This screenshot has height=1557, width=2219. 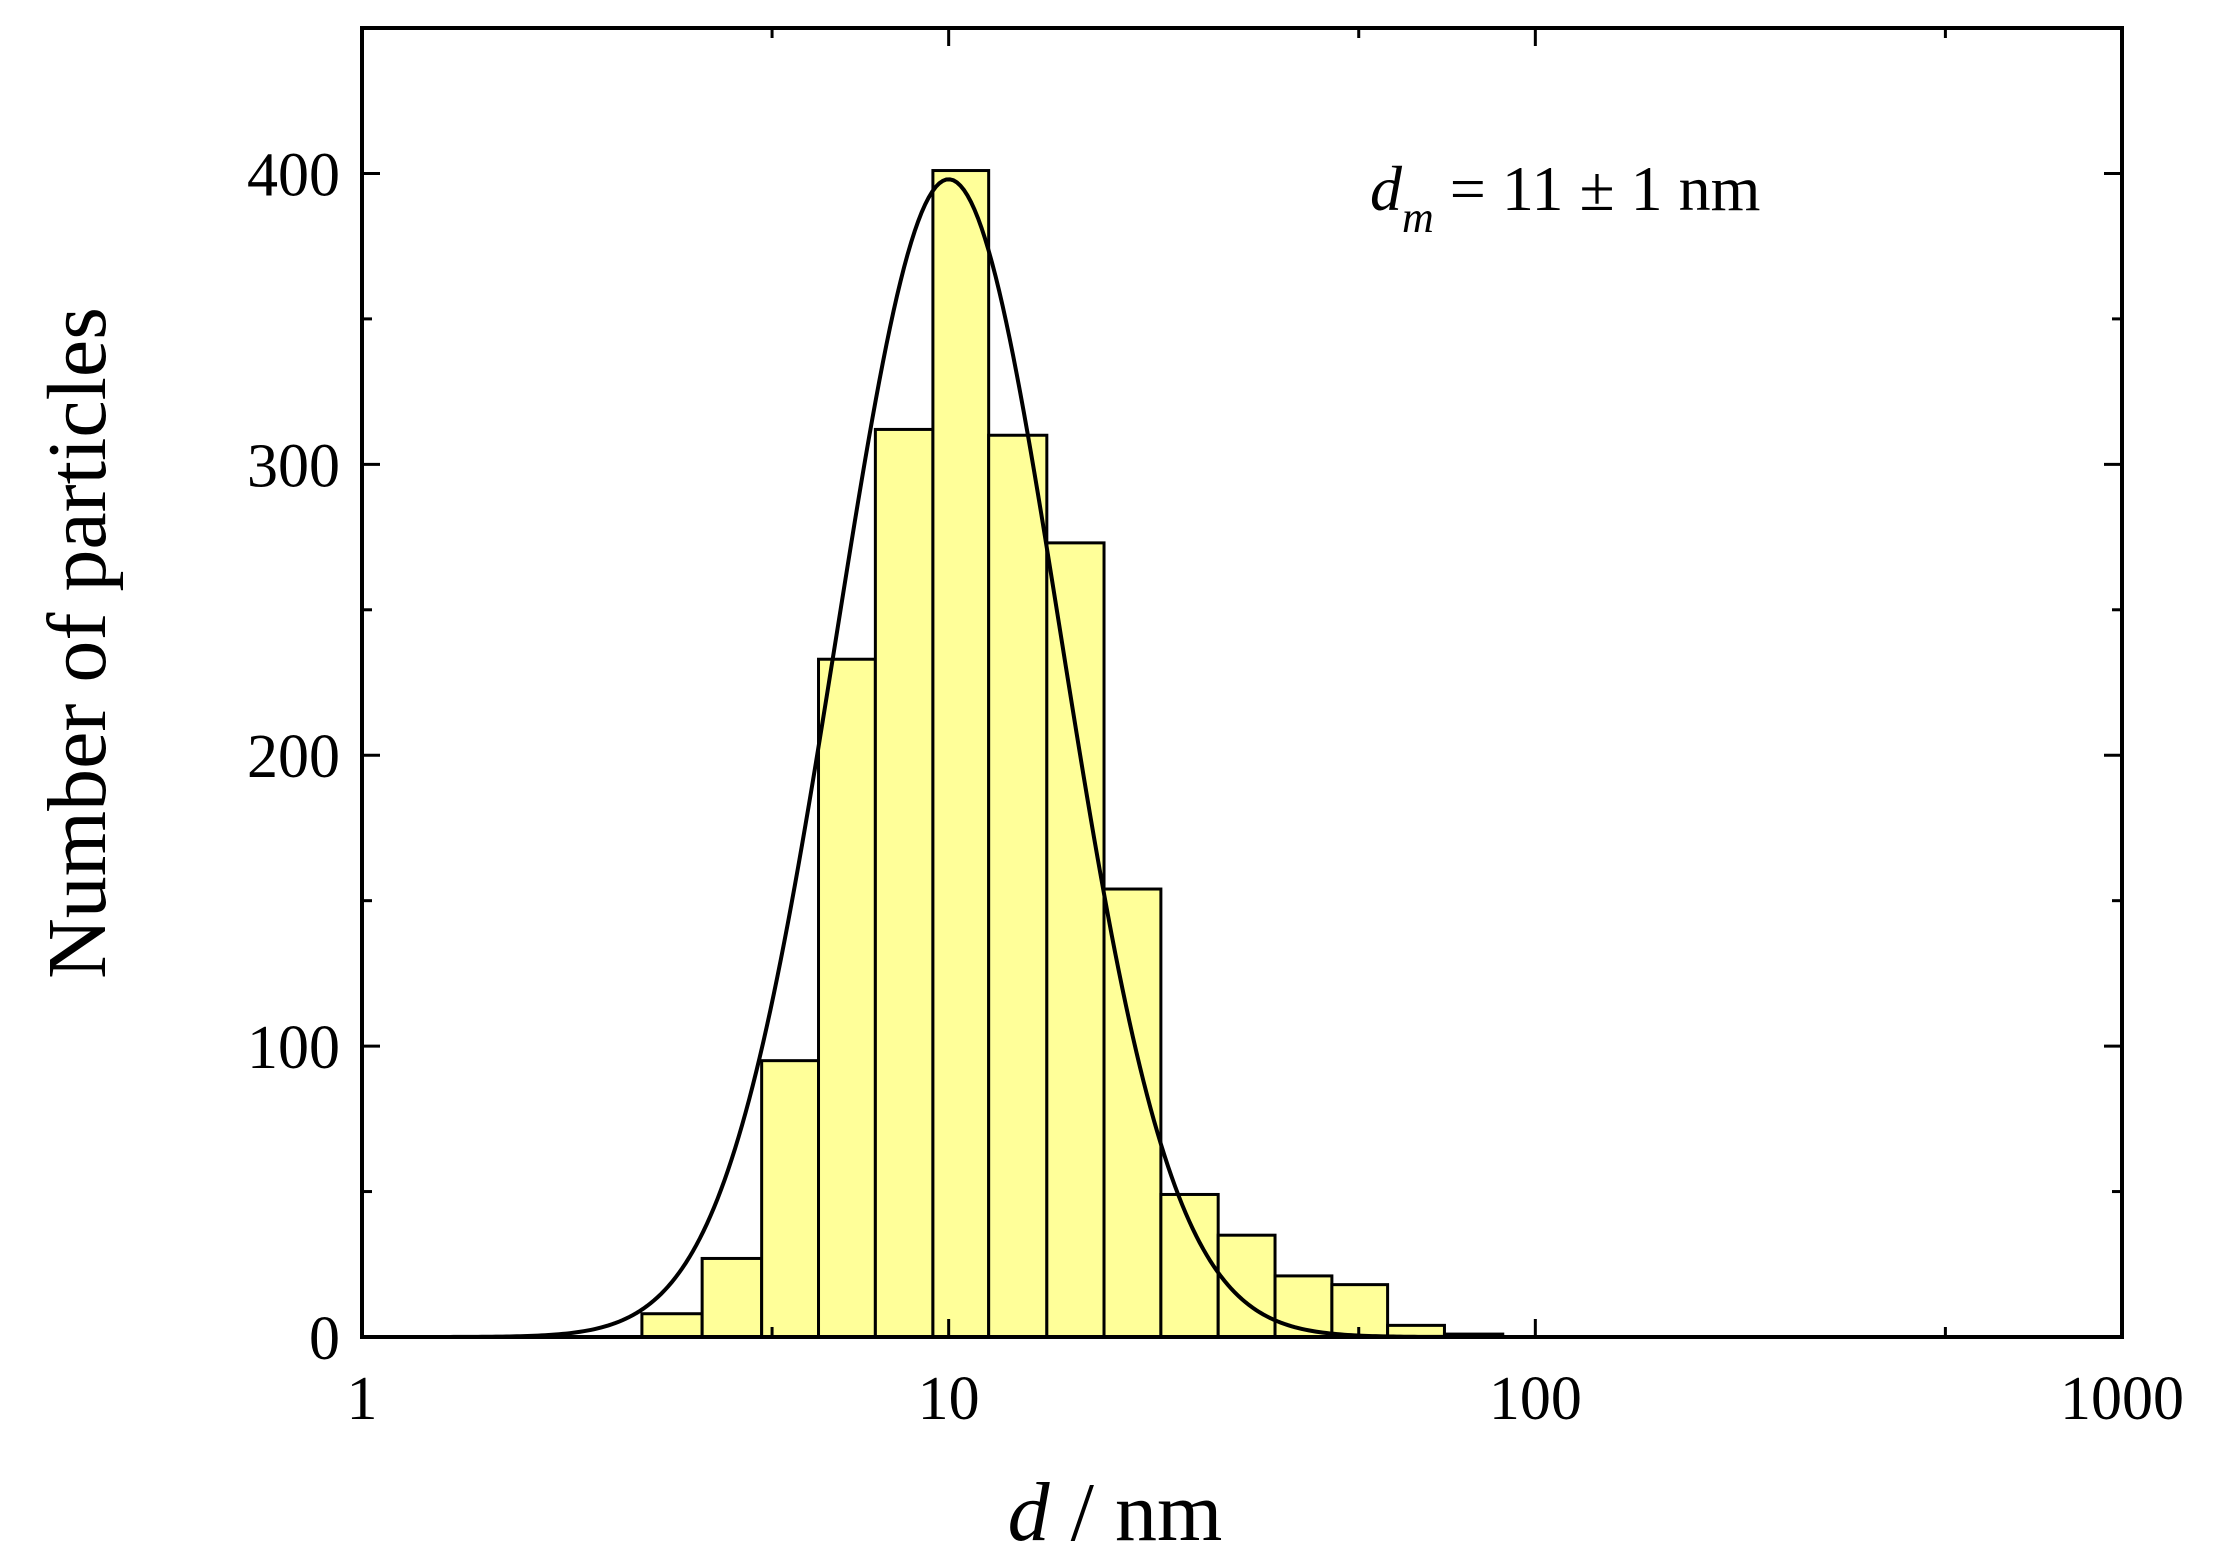 What do you see at coordinates (1535, 1399) in the screenshot?
I see `x-tick-label: 100` at bounding box center [1535, 1399].